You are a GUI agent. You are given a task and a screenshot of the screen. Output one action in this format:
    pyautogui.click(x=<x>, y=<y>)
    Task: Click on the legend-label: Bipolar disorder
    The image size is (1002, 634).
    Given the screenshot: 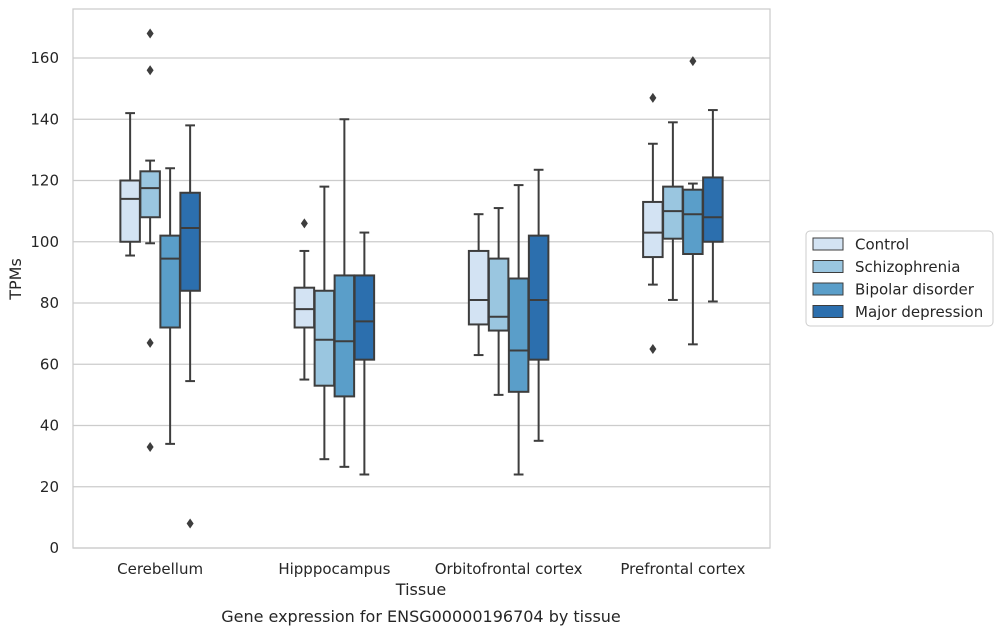 What is the action you would take?
    pyautogui.click(x=915, y=290)
    